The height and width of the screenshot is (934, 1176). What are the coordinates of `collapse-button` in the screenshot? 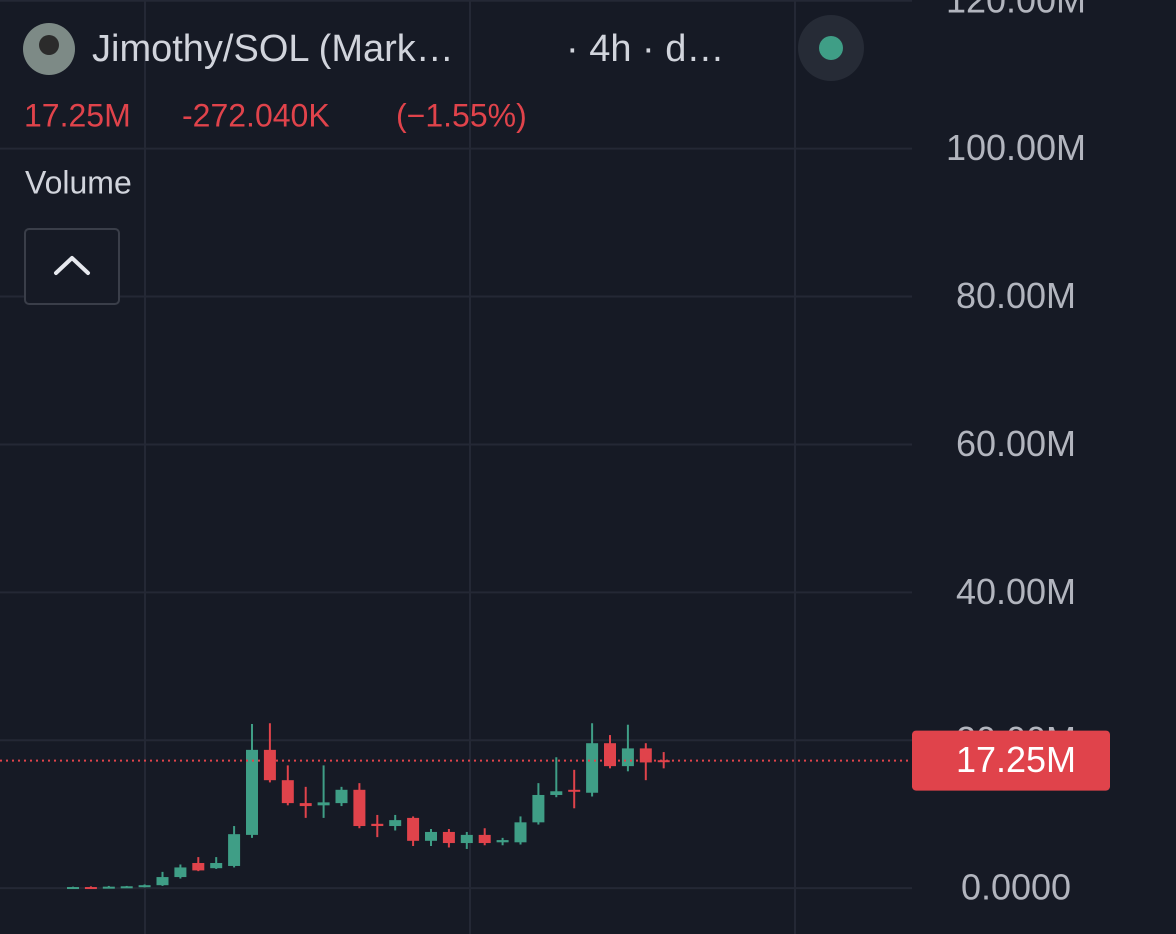 It's located at (72, 266).